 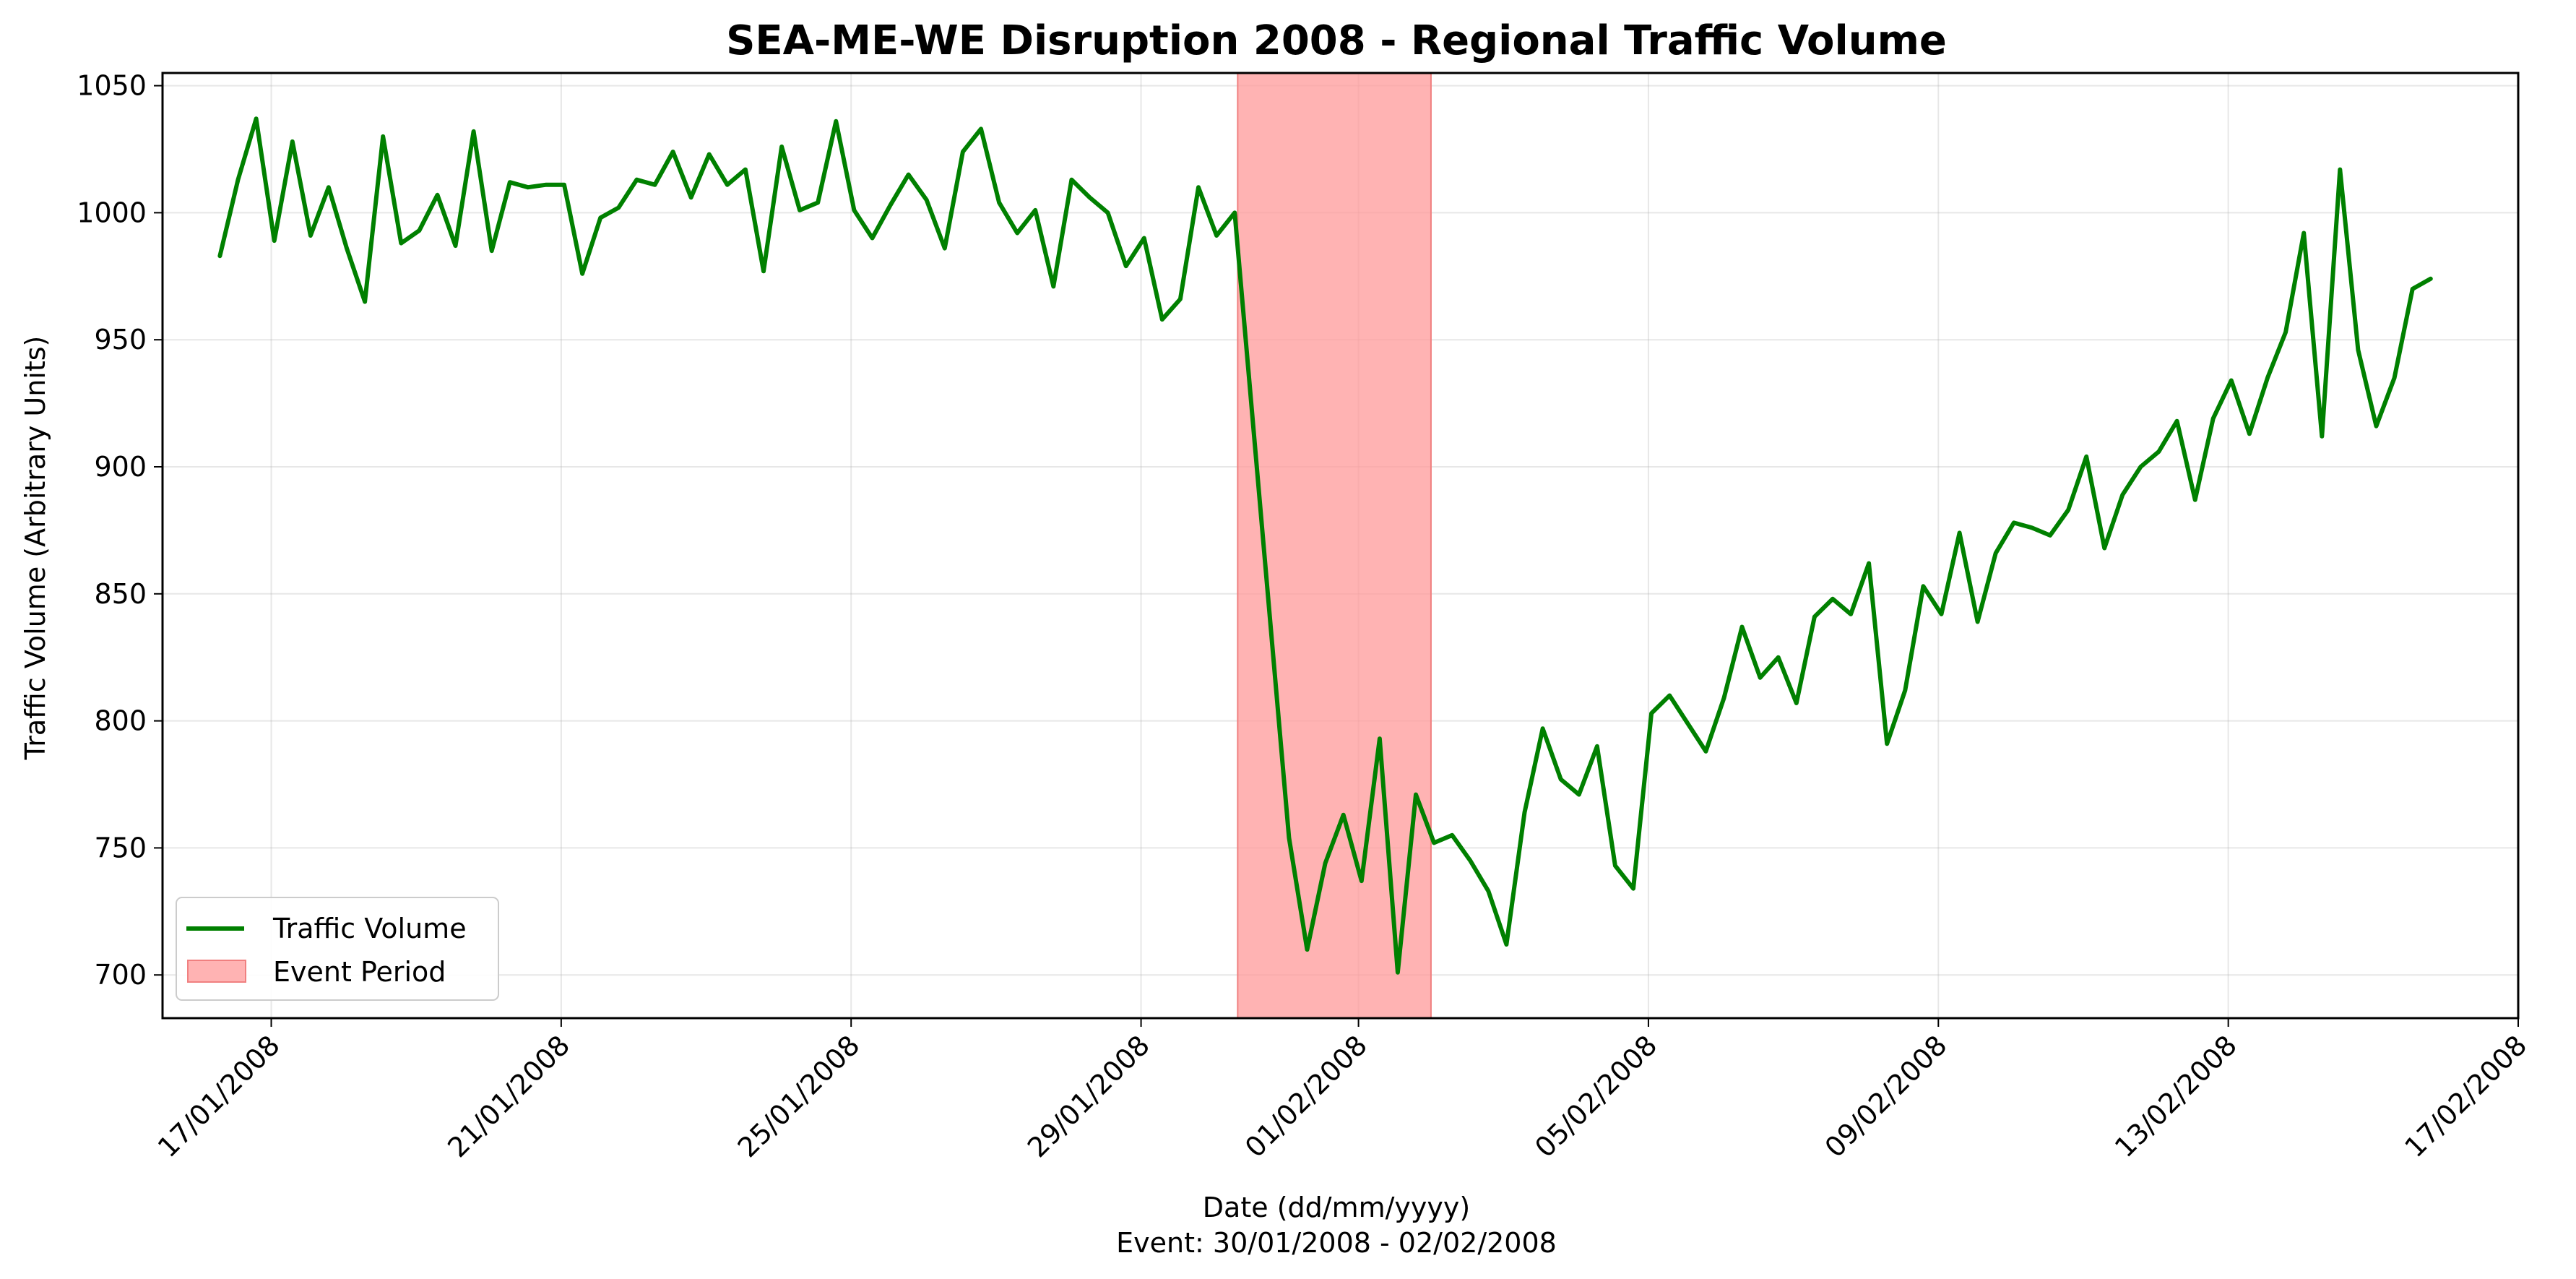 What do you see at coordinates (121, 467) in the screenshot?
I see `y-tick-label-4: 900` at bounding box center [121, 467].